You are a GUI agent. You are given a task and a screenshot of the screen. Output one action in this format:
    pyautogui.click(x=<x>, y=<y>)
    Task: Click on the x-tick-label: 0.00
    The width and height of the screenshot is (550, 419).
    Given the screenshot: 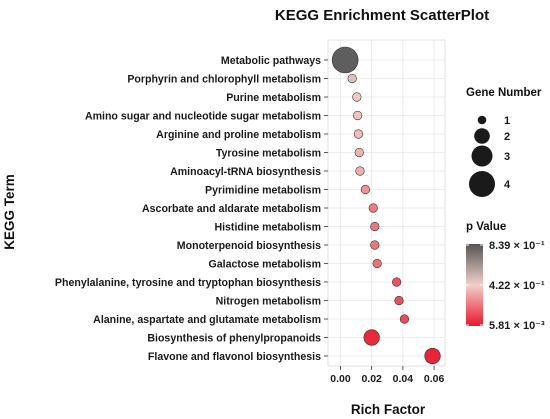 What is the action you would take?
    pyautogui.click(x=340, y=379)
    